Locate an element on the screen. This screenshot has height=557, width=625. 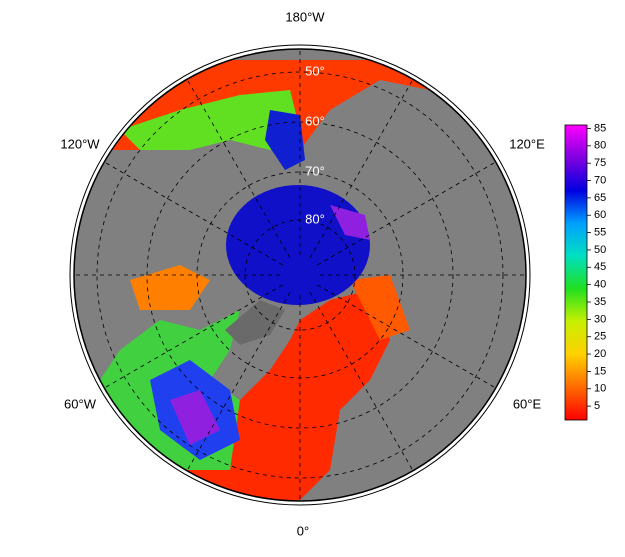
ice-labrador-core is located at coordinates (195, 417).